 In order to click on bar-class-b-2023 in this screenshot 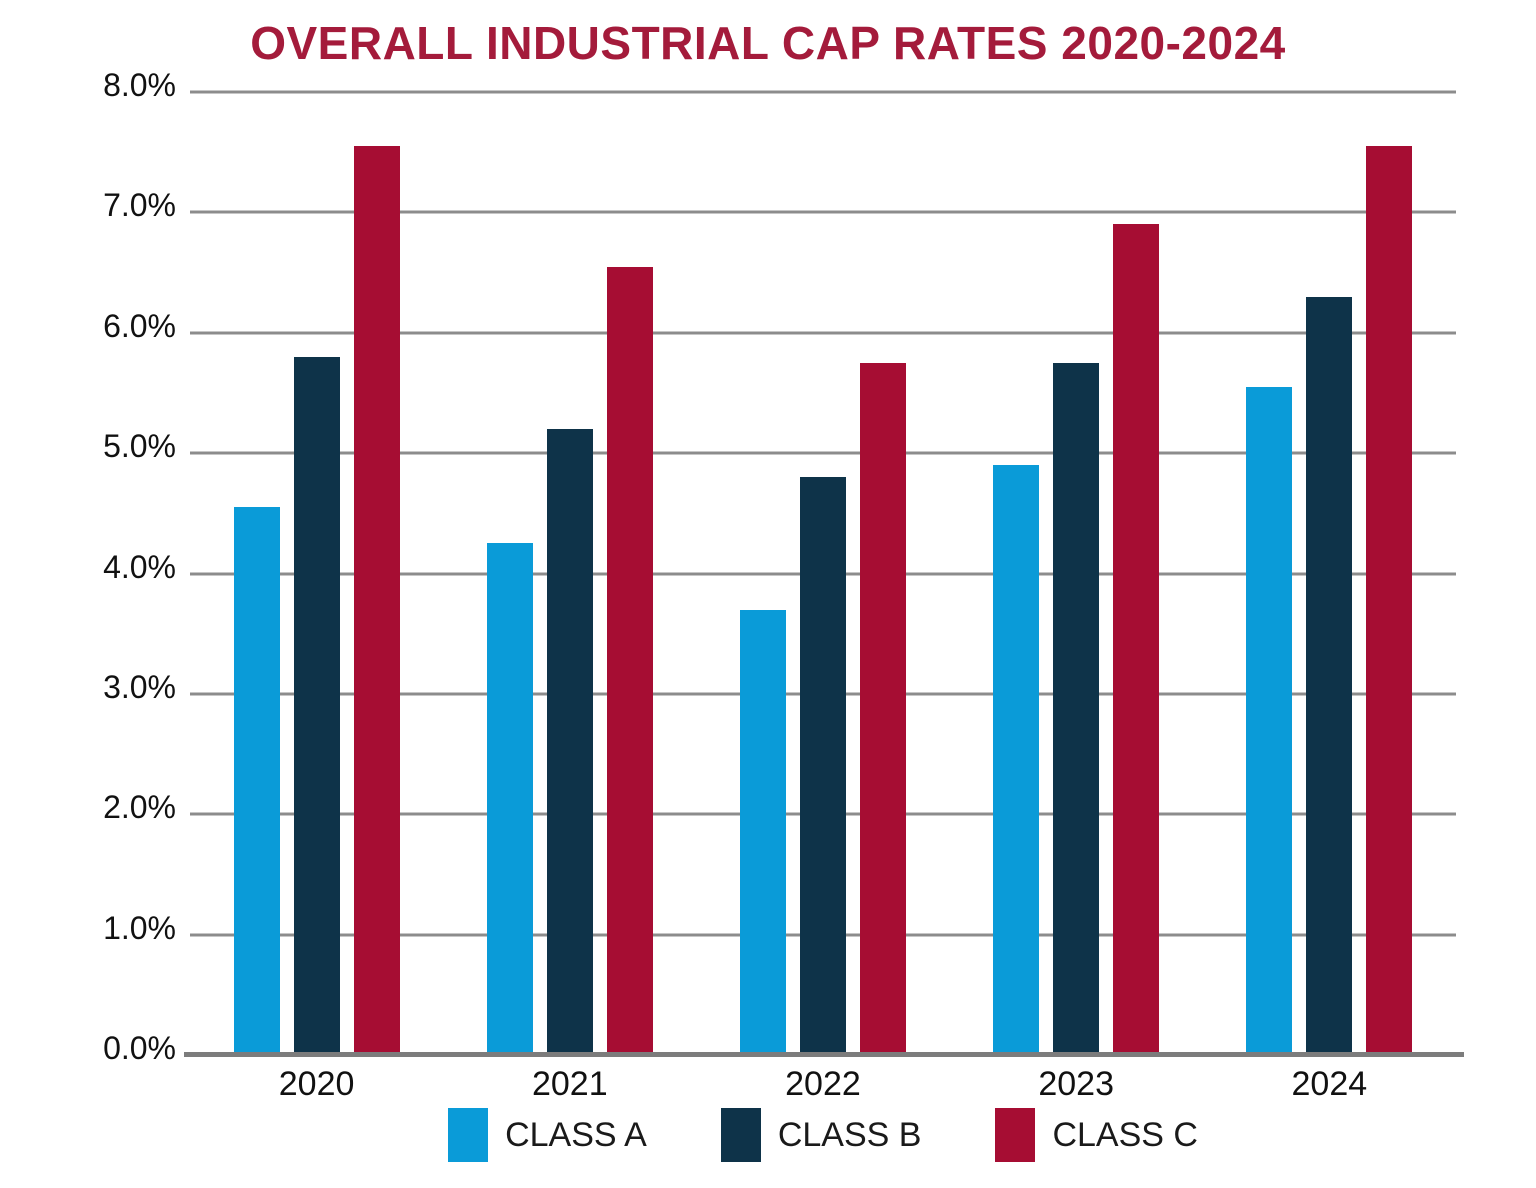, I will do `click(1076, 708)`.